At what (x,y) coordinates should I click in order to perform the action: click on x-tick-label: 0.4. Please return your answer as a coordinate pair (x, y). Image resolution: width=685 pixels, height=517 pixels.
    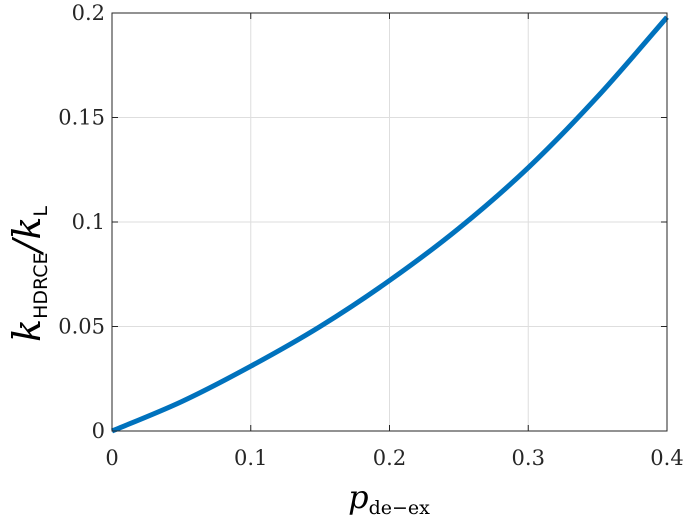
    Looking at the image, I should click on (666, 458).